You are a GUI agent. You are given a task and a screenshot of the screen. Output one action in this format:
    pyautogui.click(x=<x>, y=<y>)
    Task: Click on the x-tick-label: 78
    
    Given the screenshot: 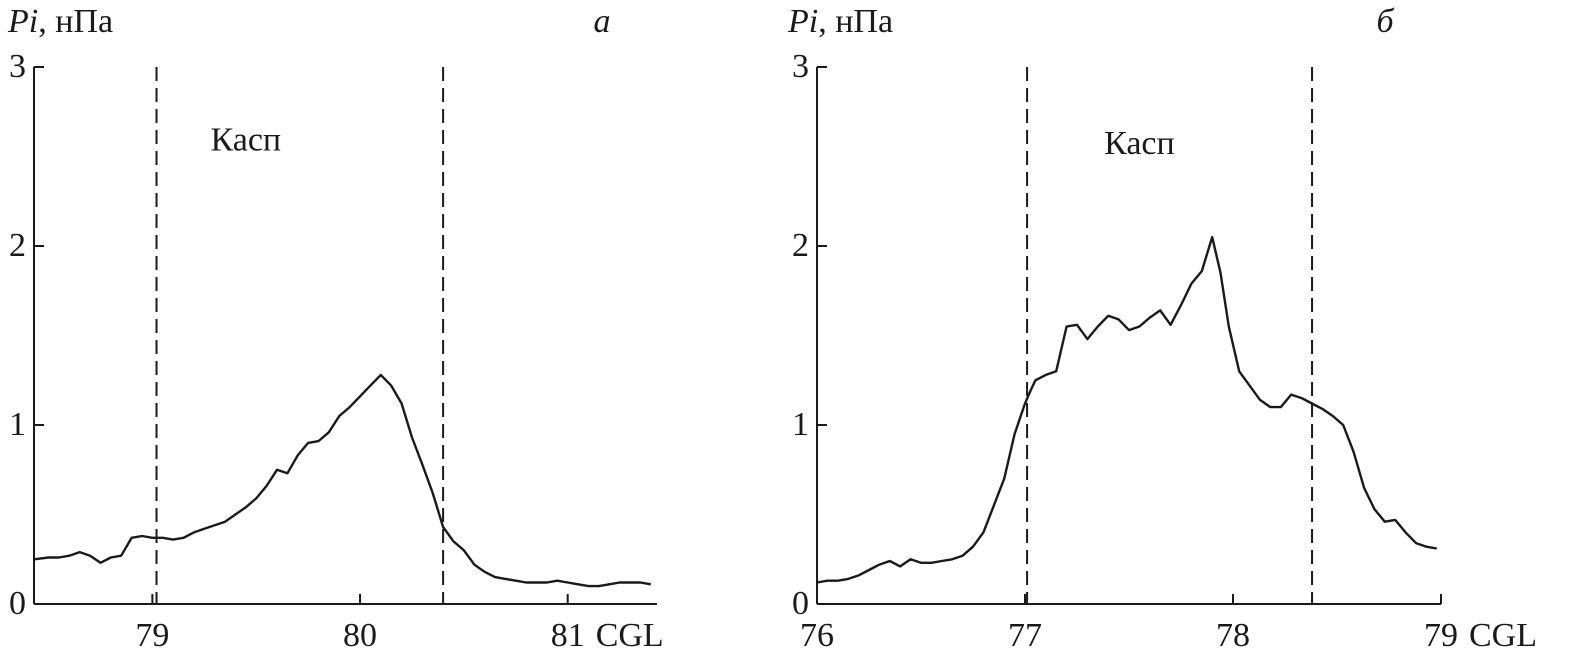 What is the action you would take?
    pyautogui.click(x=1233, y=635)
    